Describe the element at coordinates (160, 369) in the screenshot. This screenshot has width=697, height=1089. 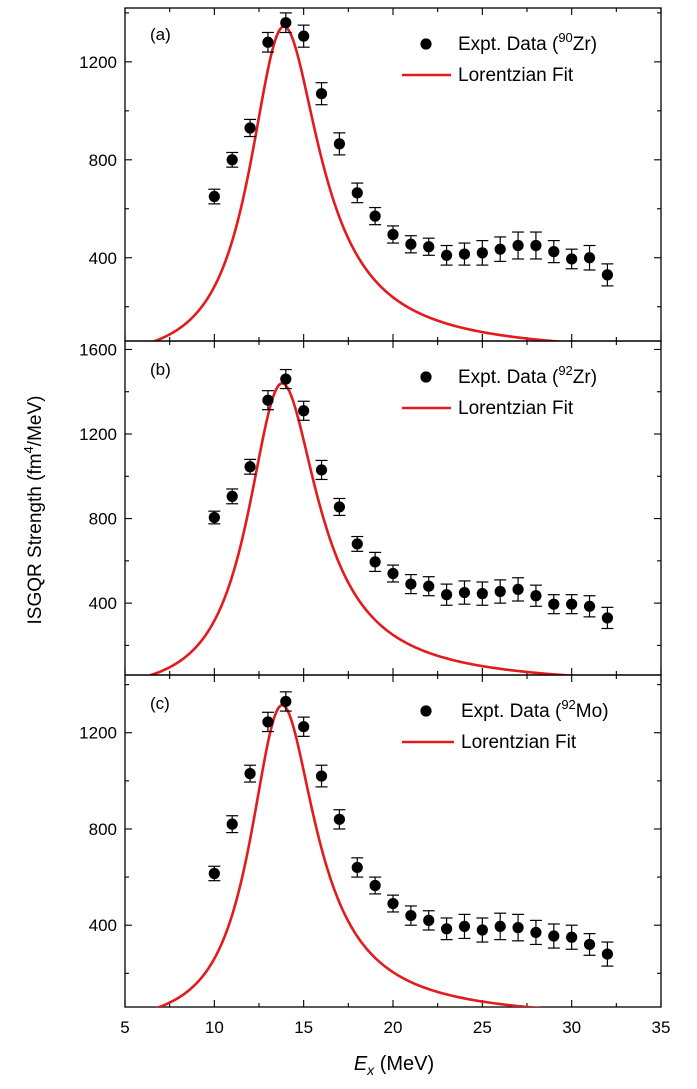
I see `panel-label: (b)` at that location.